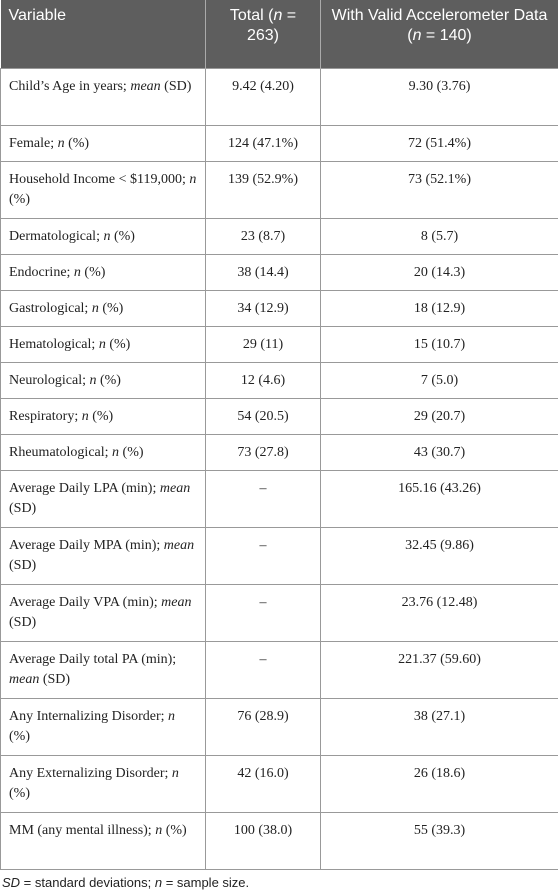 The width and height of the screenshot is (558, 893). What do you see at coordinates (263, 612) in the screenshot?
I see `cell: –` at bounding box center [263, 612].